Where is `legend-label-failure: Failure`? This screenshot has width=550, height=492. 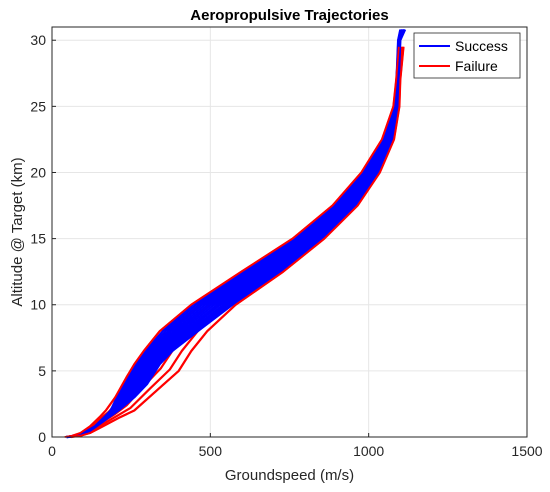 legend-label-failure: Failure is located at coordinates (476, 66).